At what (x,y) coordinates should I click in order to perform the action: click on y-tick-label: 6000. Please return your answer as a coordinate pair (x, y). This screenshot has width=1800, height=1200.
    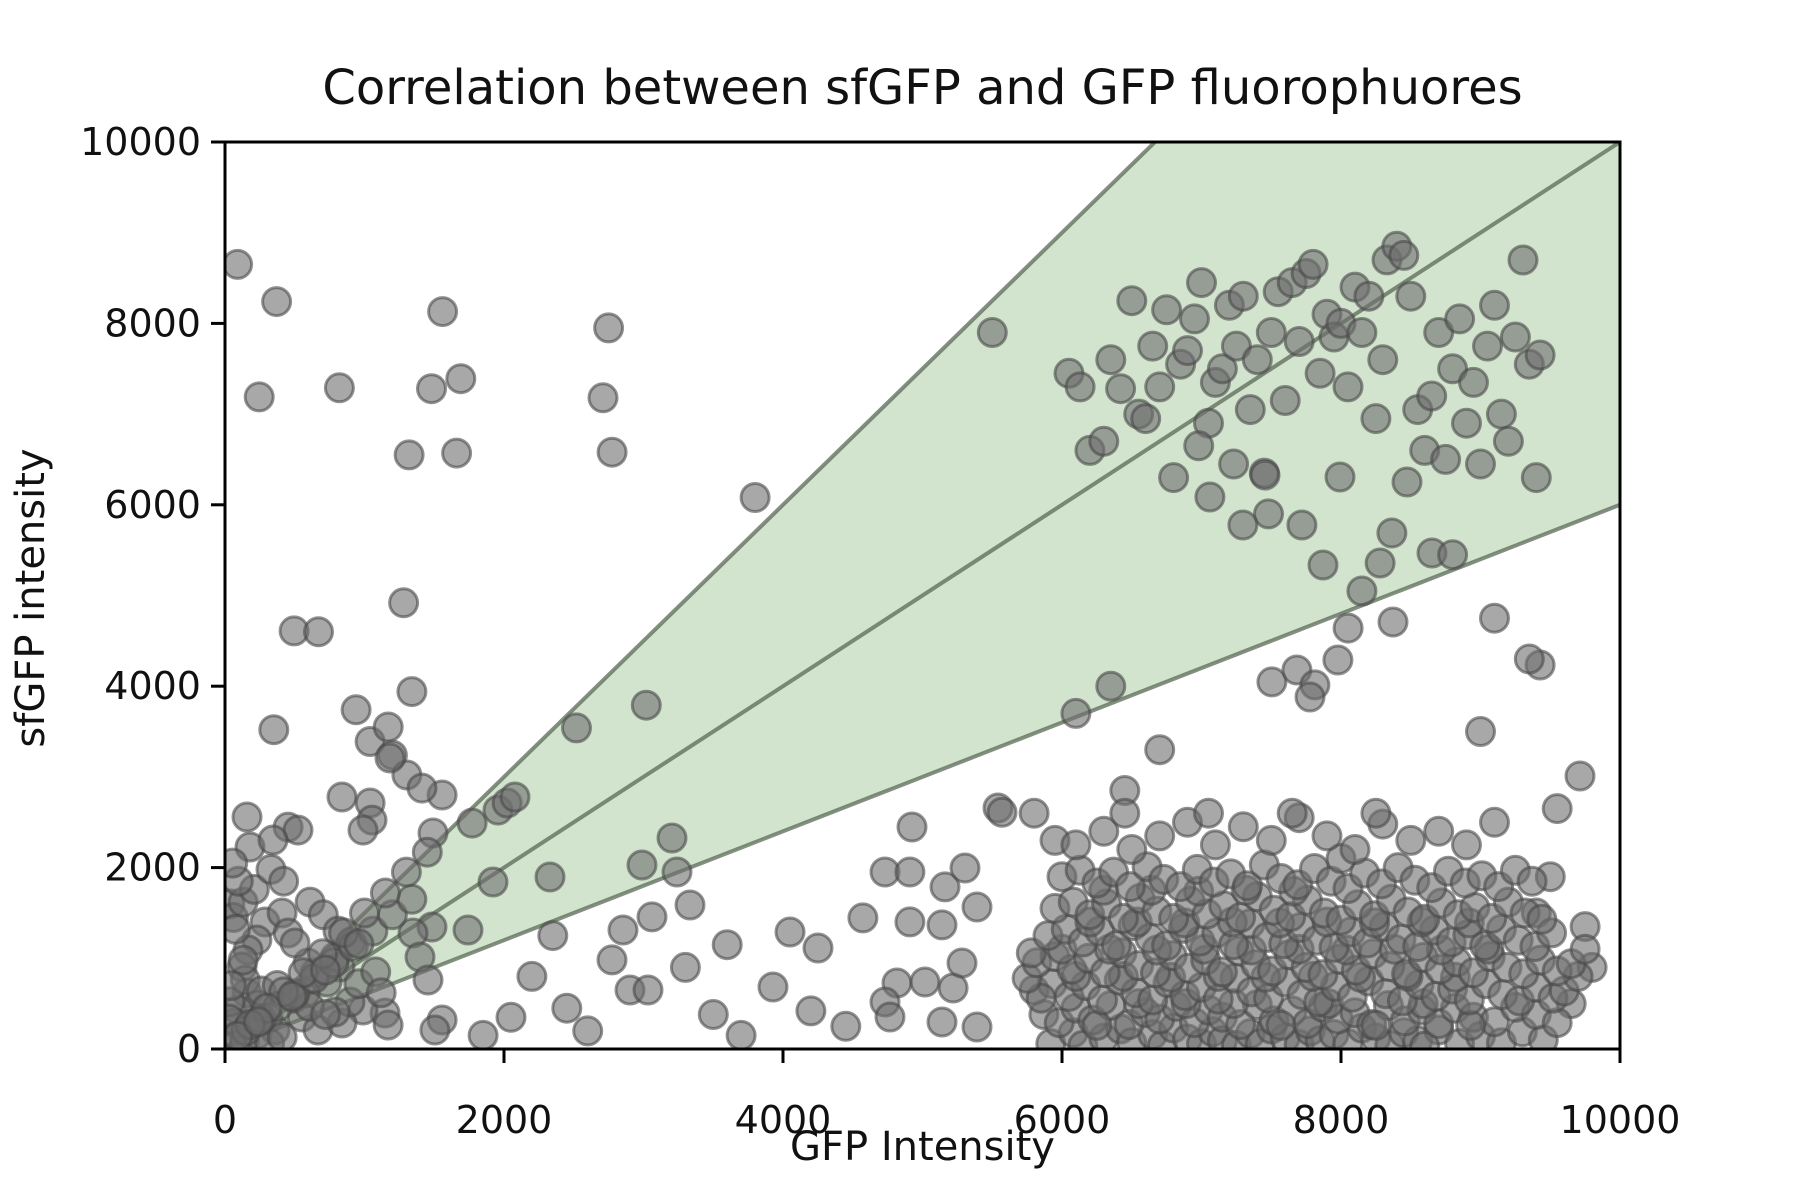
    Looking at the image, I should click on (152, 505).